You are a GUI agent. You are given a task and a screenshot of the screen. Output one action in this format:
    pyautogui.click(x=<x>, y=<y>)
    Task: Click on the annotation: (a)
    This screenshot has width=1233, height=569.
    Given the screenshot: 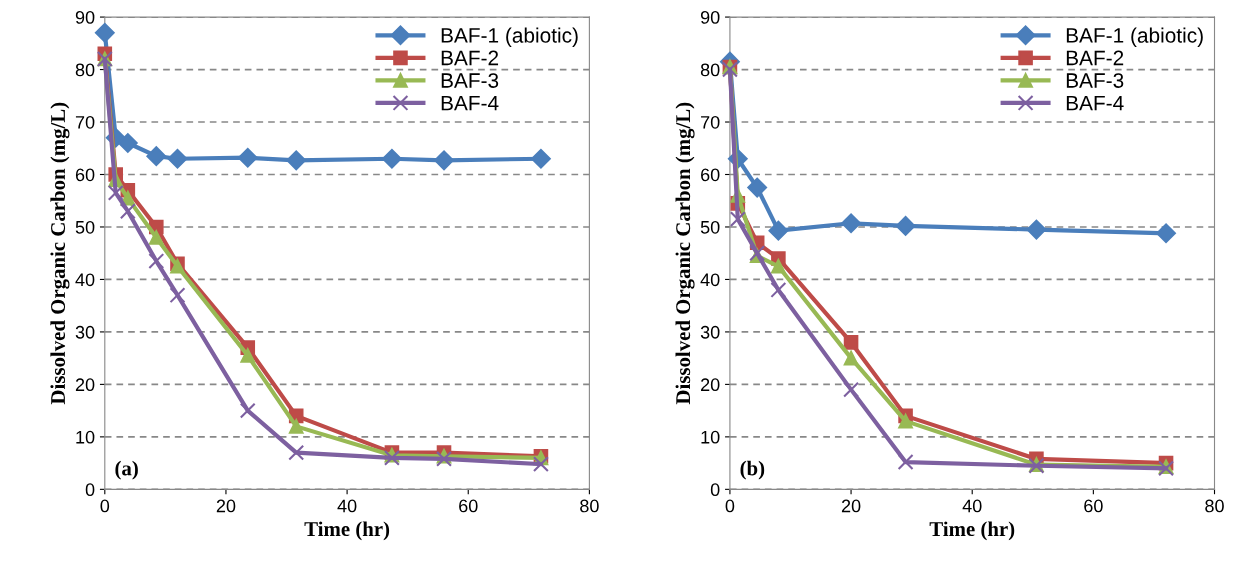 What is the action you would take?
    pyautogui.click(x=126, y=470)
    